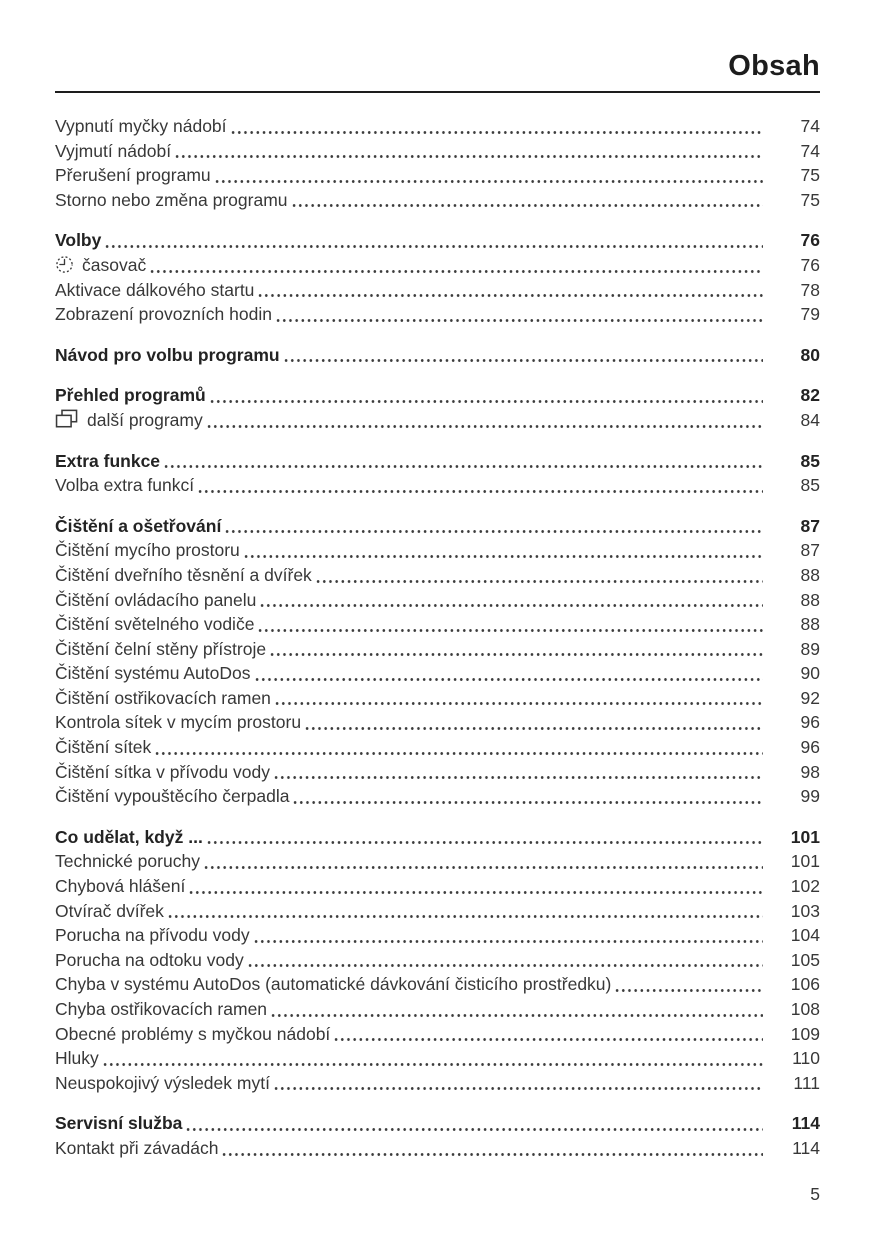 The width and height of the screenshot is (874, 1240). What do you see at coordinates (805, 1009) in the screenshot?
I see `toc-entry-page: 108` at bounding box center [805, 1009].